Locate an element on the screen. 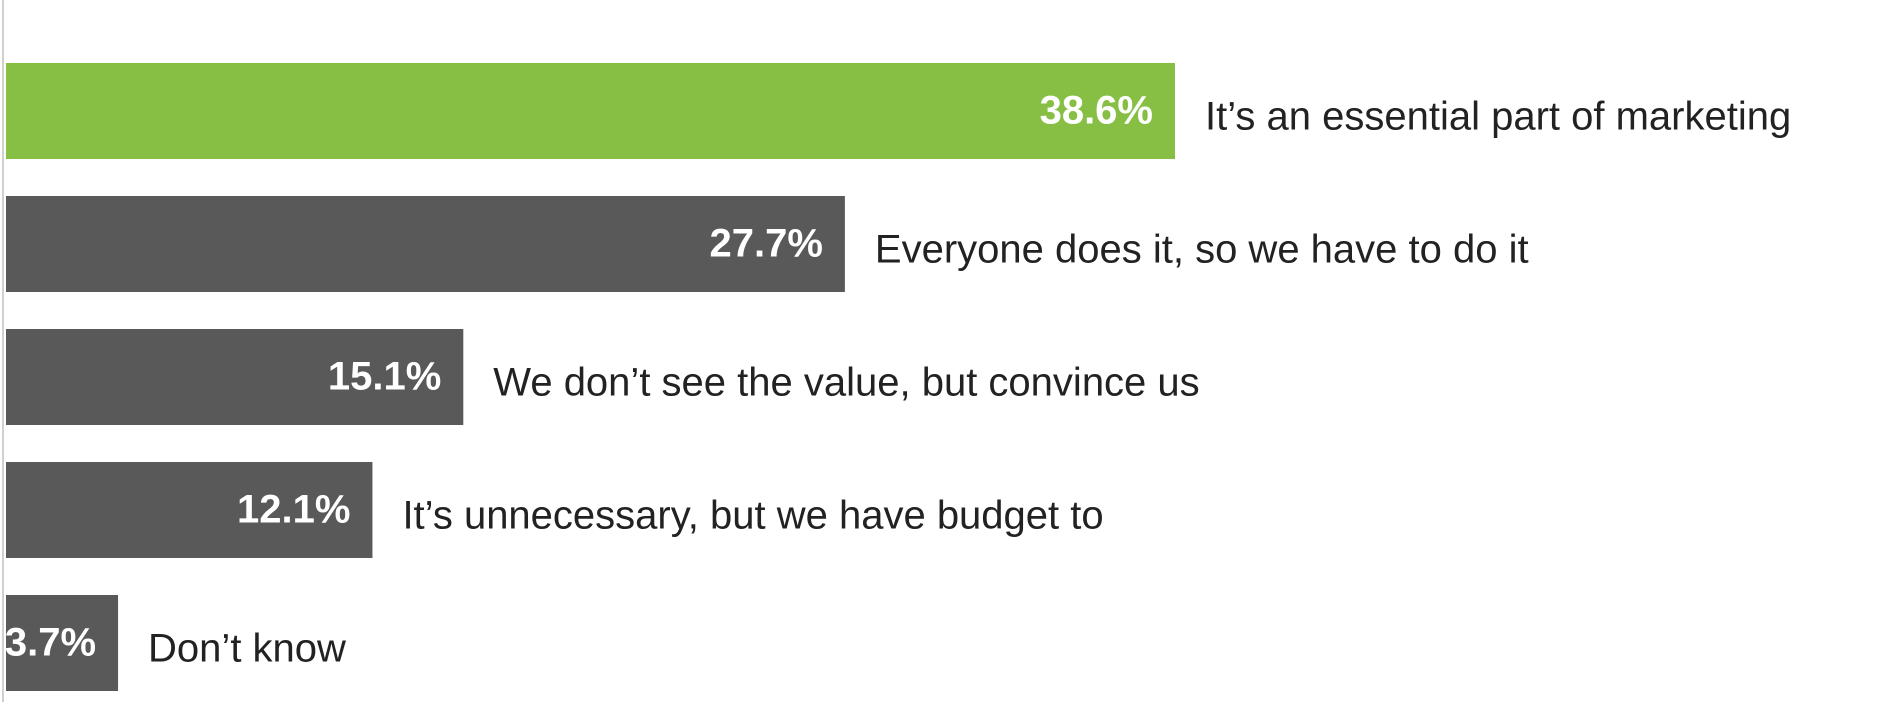 This screenshot has width=1892, height=702. value-label: 27.7% is located at coordinates (765, 244).